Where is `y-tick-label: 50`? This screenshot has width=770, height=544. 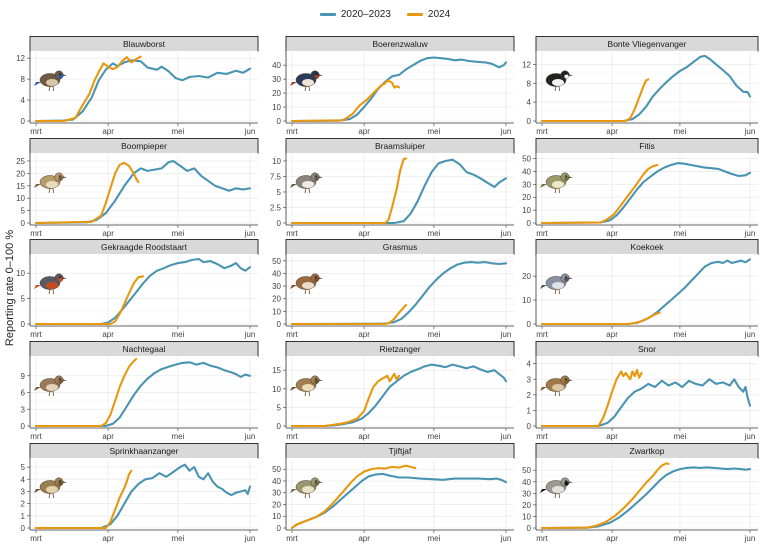
y-tick-label: 50 is located at coordinates (526, 470).